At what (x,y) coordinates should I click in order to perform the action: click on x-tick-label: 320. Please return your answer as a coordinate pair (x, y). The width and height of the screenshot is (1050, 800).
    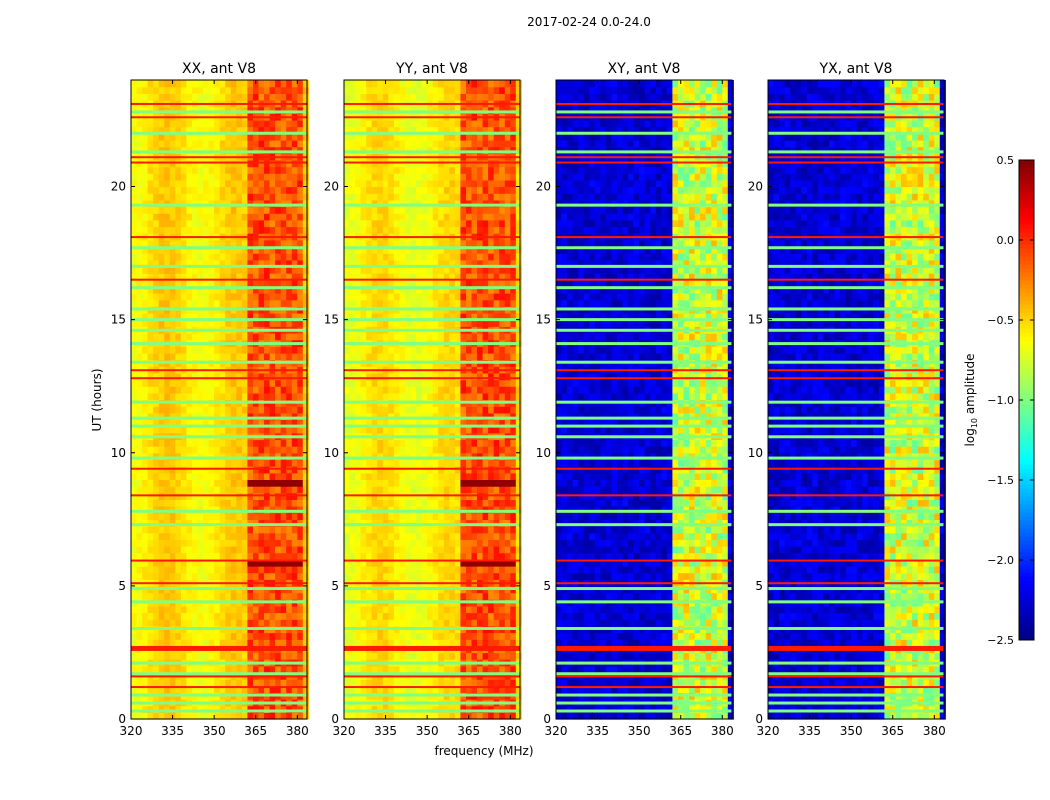
    Looking at the image, I should click on (131, 731).